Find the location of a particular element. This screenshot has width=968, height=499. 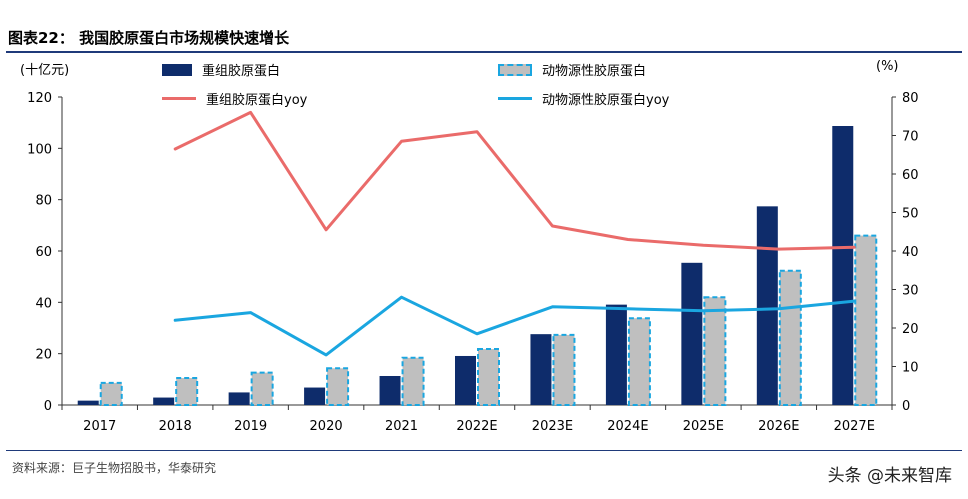

right-tick-label: 0 is located at coordinates (906, 406).